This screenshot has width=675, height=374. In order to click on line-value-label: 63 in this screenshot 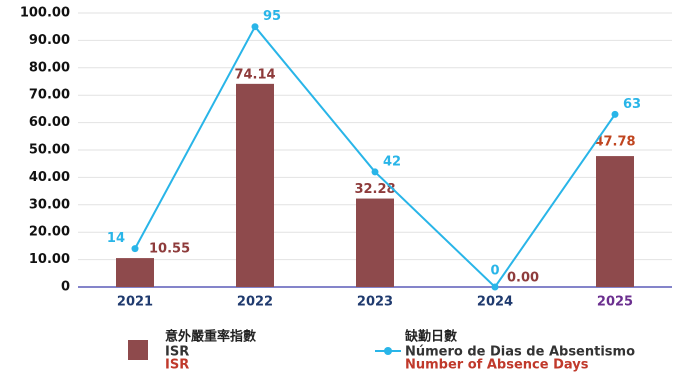, I will do `click(632, 104)`.